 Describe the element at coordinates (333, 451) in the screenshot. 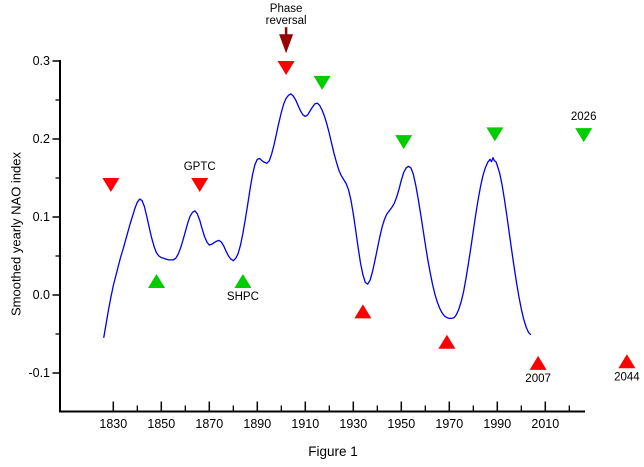

I see `figure-caption: Figure 1` at that location.